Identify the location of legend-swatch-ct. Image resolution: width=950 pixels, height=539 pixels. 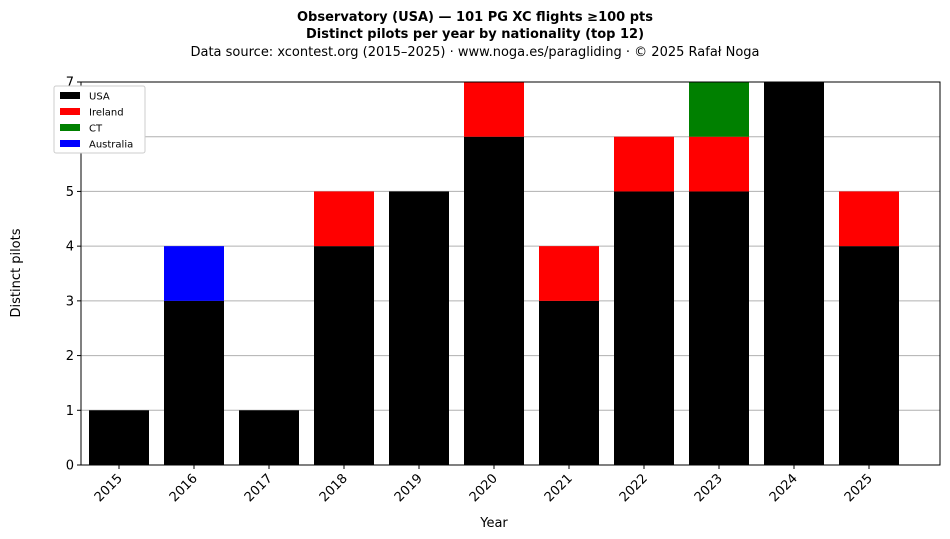
(70, 127).